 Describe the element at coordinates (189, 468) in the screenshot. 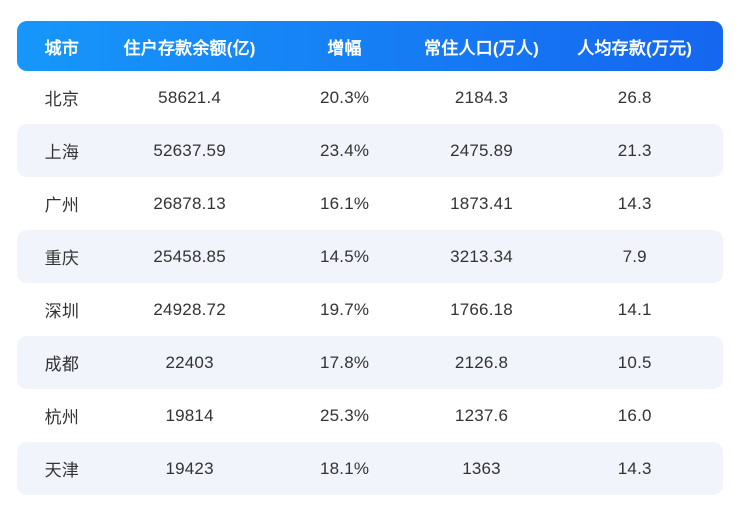

I see `cell-balance: 19423` at that location.